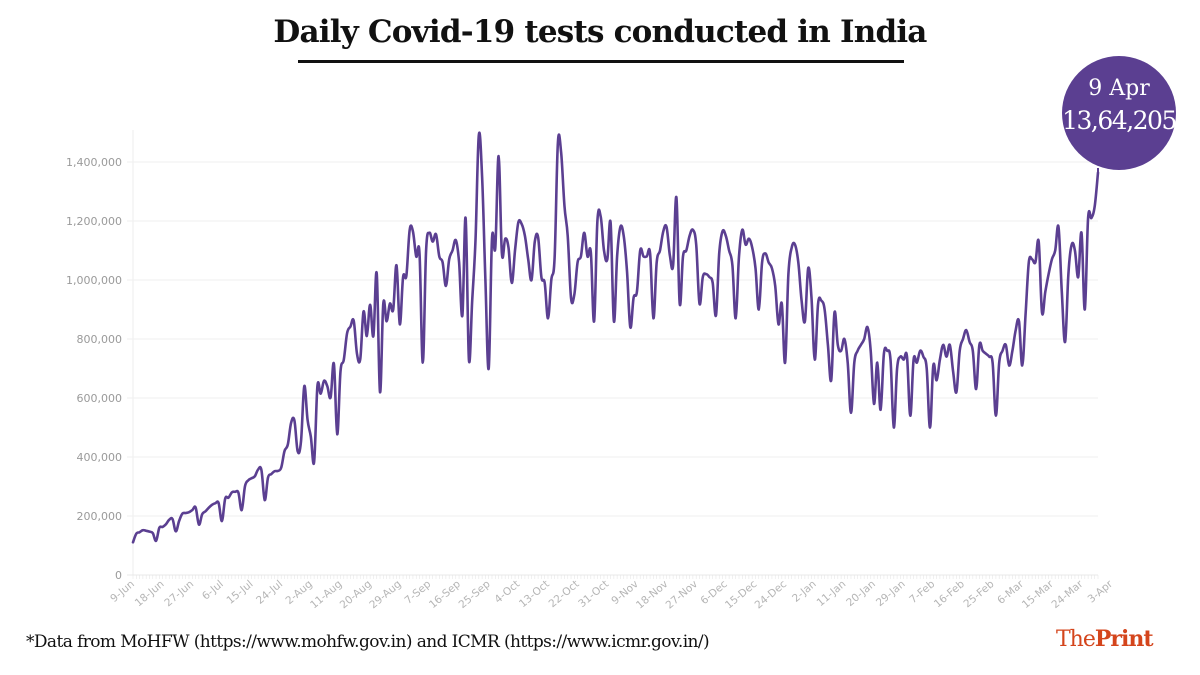  What do you see at coordinates (534, 594) in the screenshot?
I see `x-tick-label: 13-Oct` at bounding box center [534, 594].